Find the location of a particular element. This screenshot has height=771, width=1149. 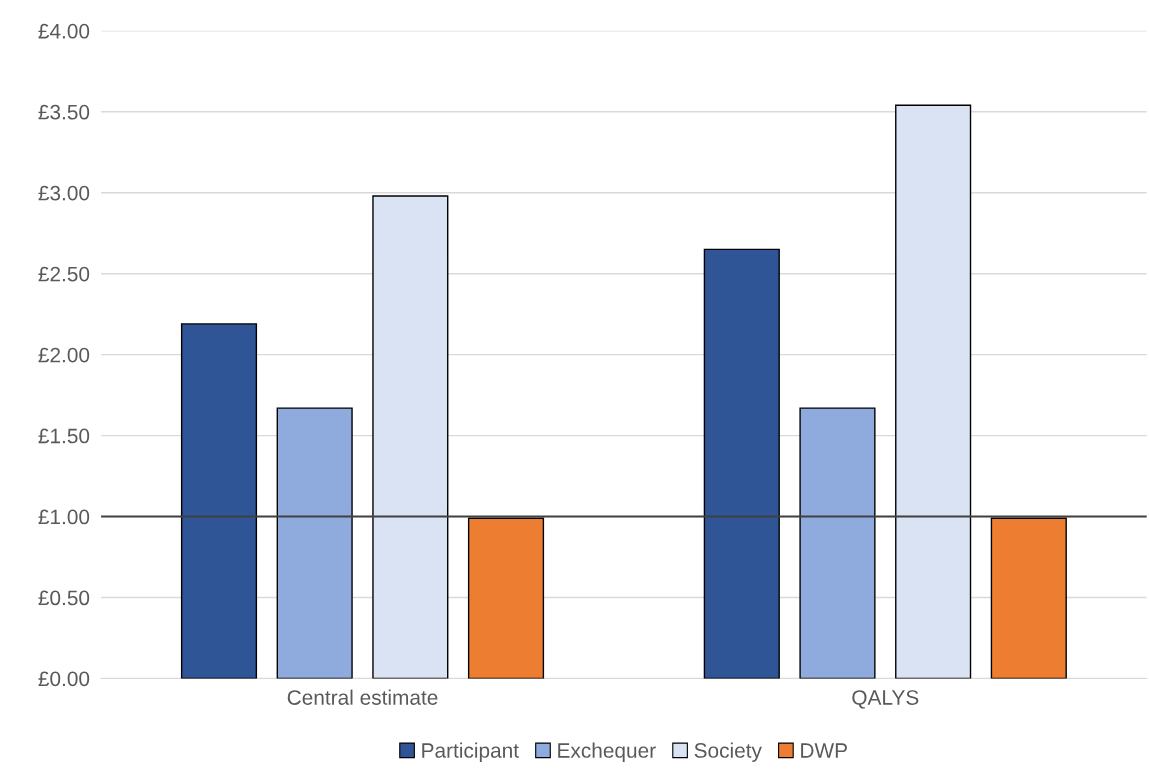

x-tick-label: QALYS is located at coordinates (885, 699).